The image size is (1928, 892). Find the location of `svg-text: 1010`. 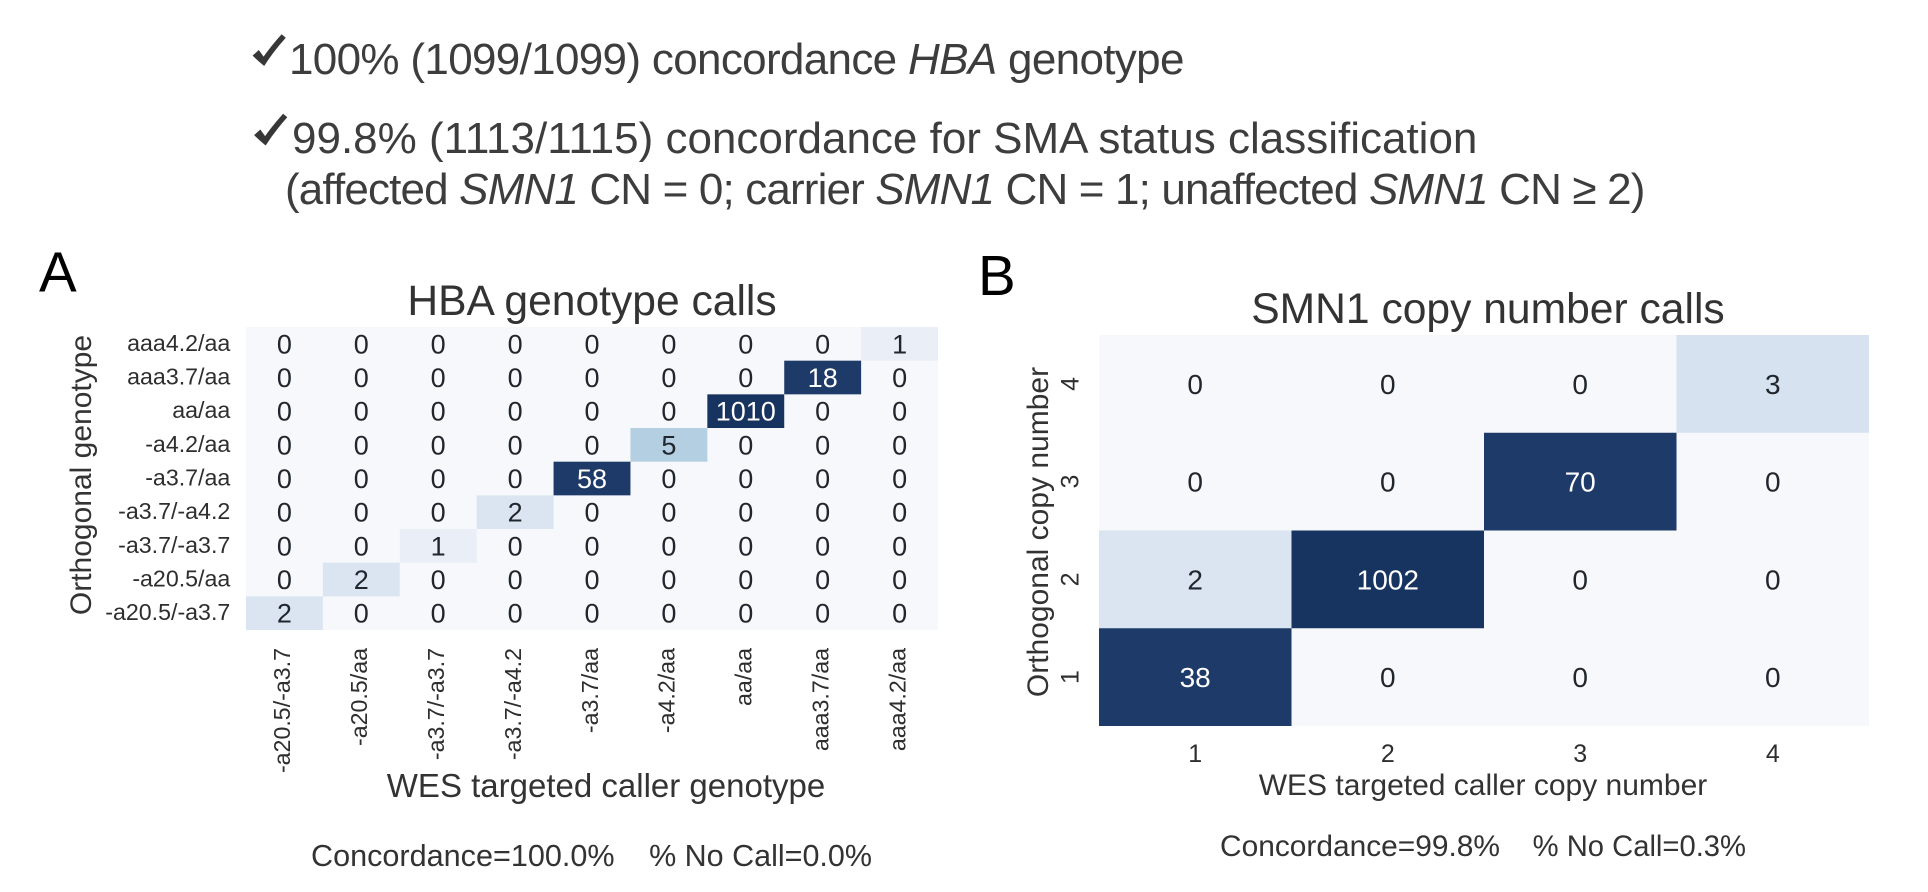

svg-text: 1010 is located at coordinates (746, 412).